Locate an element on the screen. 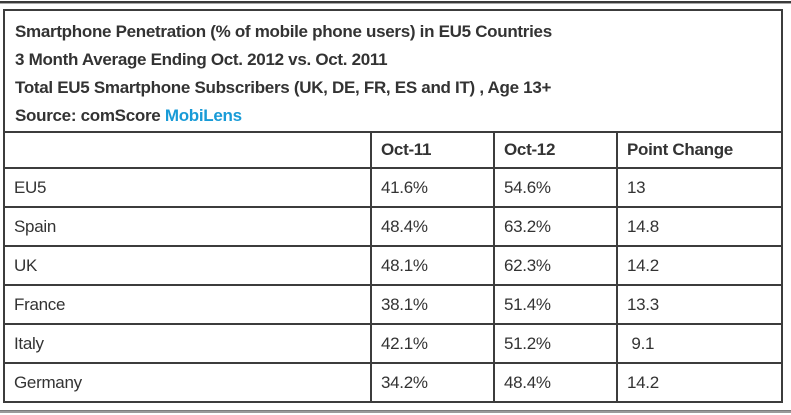 This screenshot has width=791, height=415. value-cell: 13.3 is located at coordinates (699, 304).